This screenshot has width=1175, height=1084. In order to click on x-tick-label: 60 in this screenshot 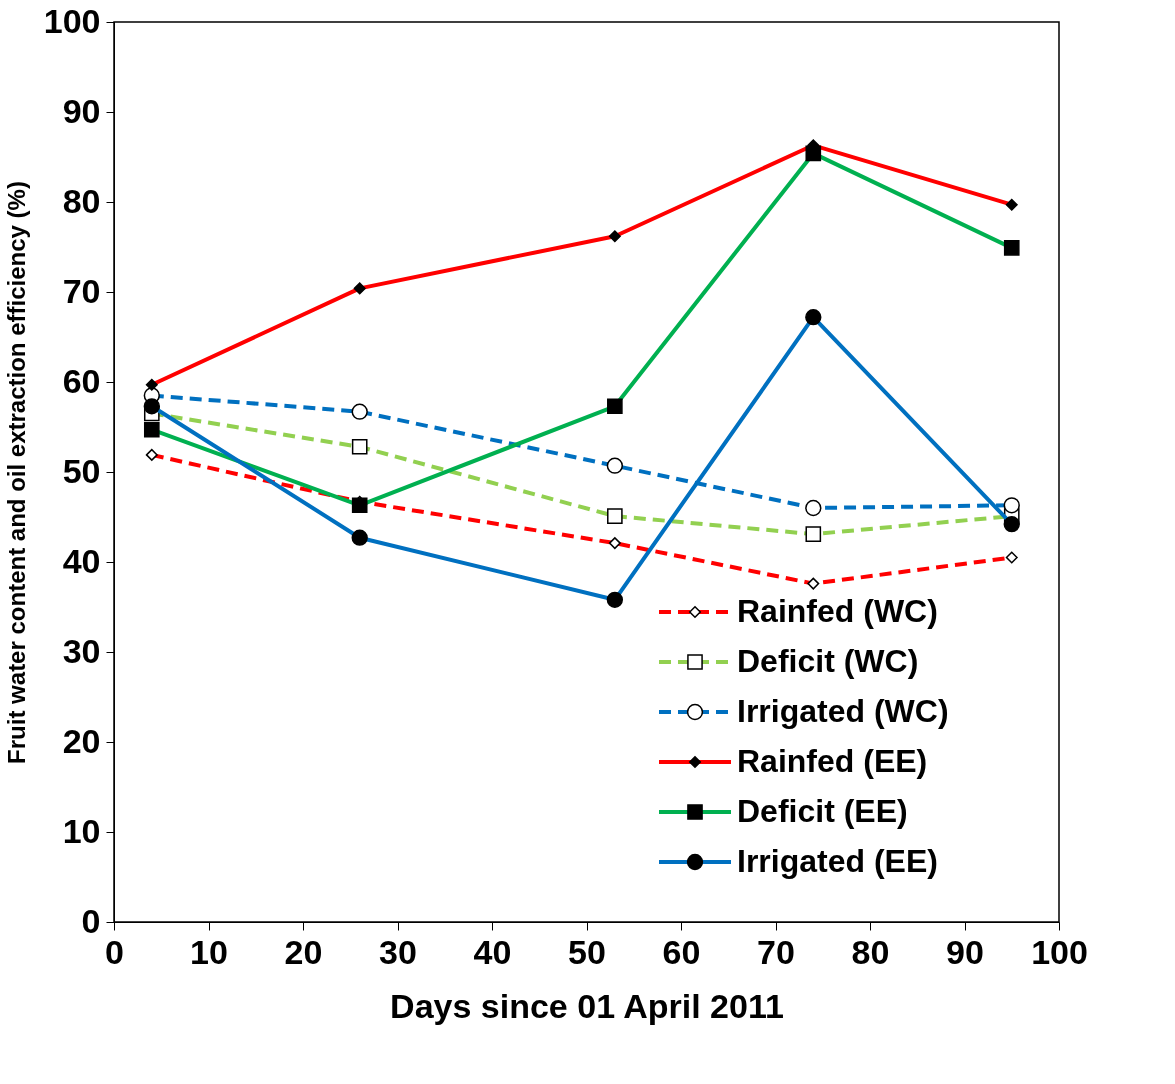, I will do `click(681, 951)`.